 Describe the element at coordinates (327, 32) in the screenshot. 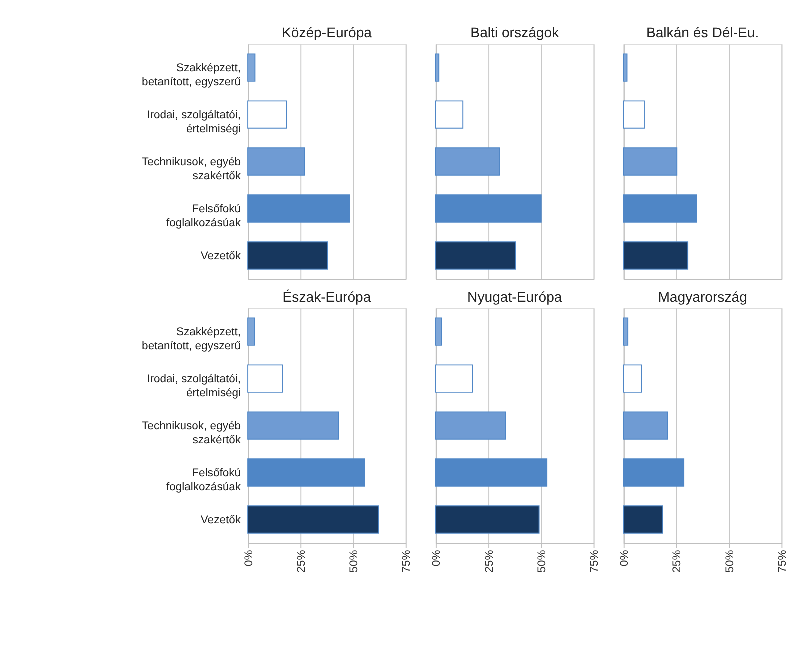

I see `chart-title: Közép-Európa` at that location.